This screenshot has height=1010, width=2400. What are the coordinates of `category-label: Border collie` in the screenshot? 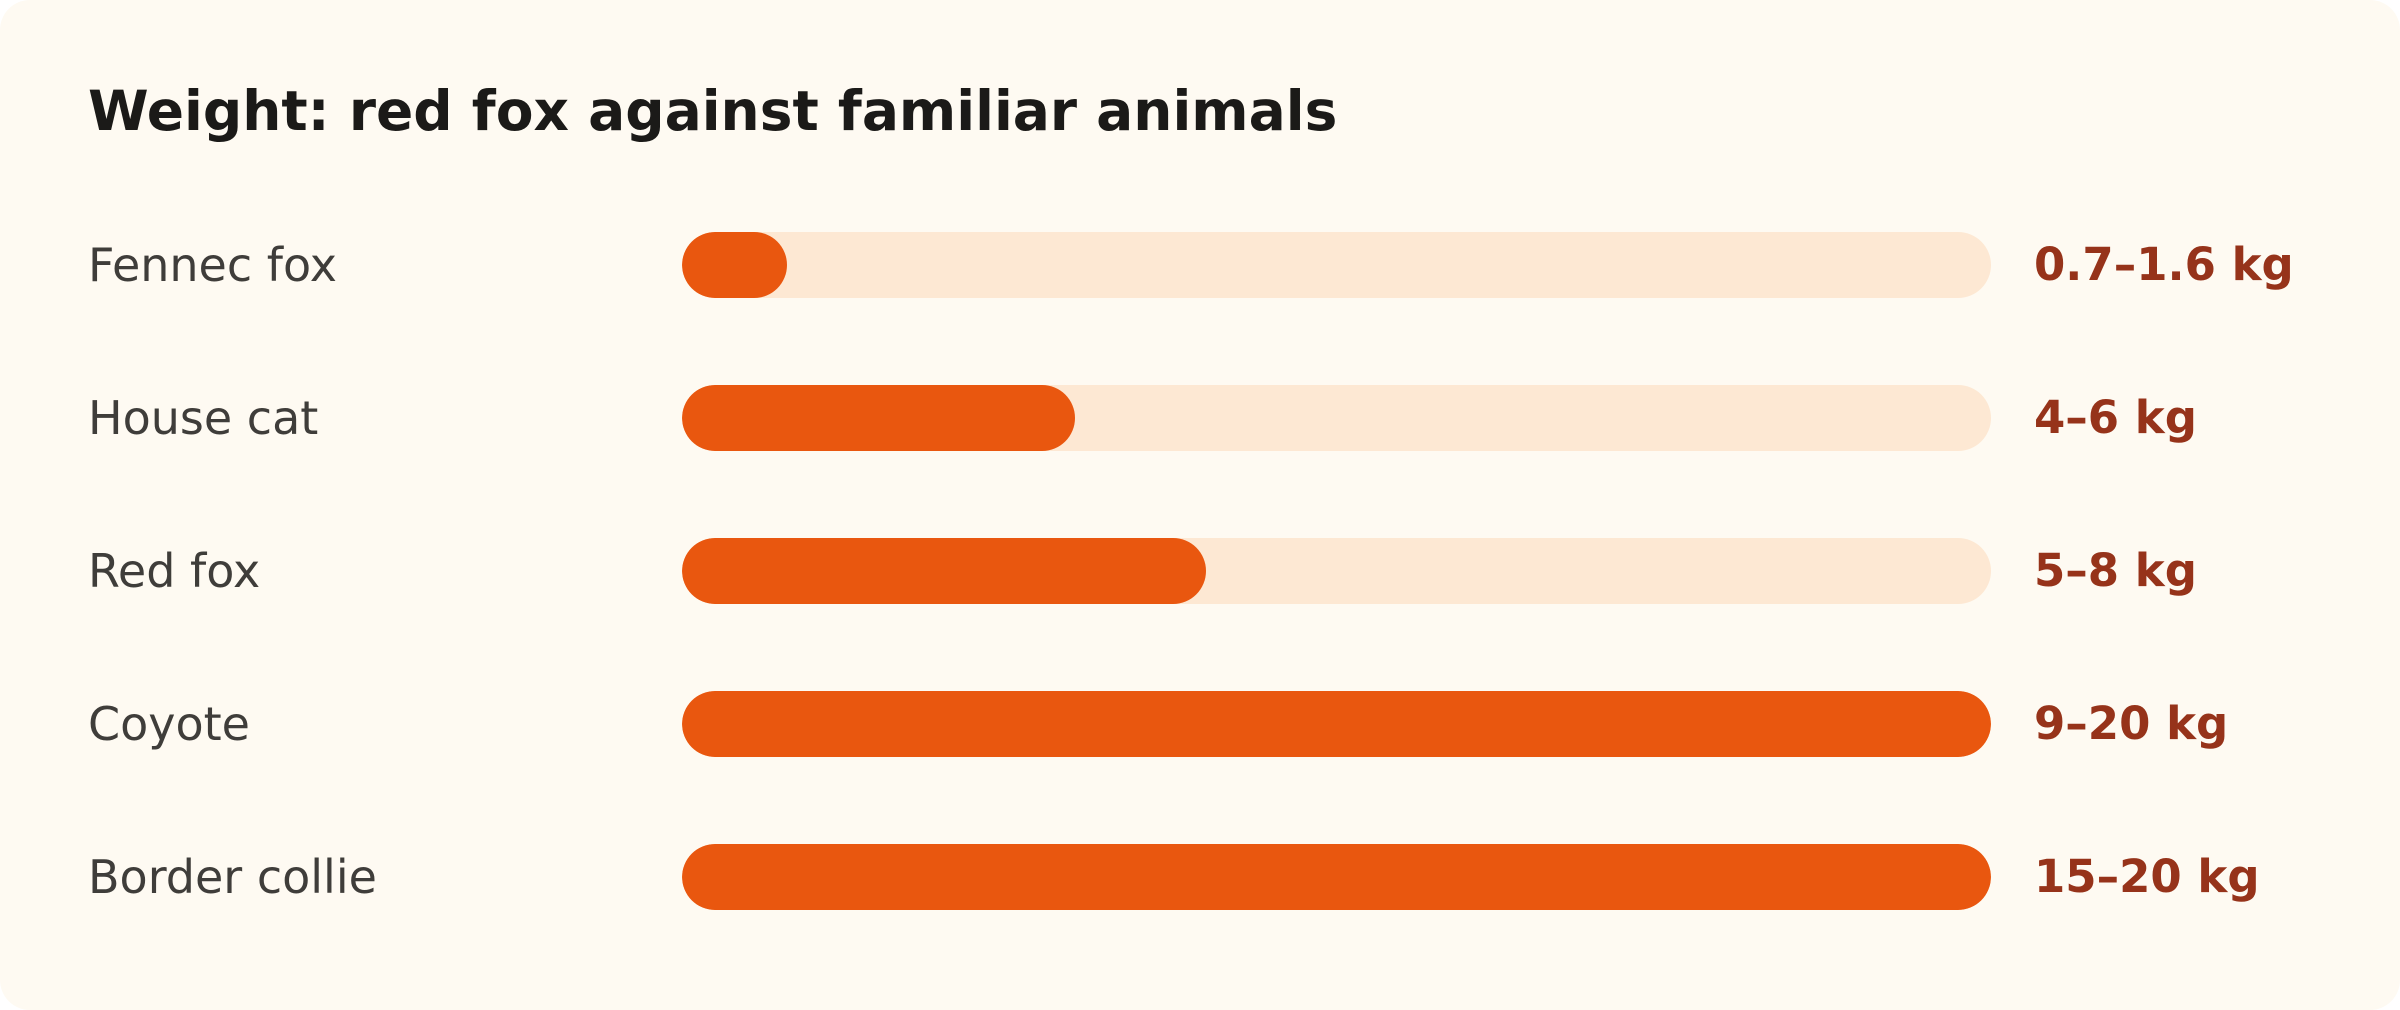 It's located at (232, 877).